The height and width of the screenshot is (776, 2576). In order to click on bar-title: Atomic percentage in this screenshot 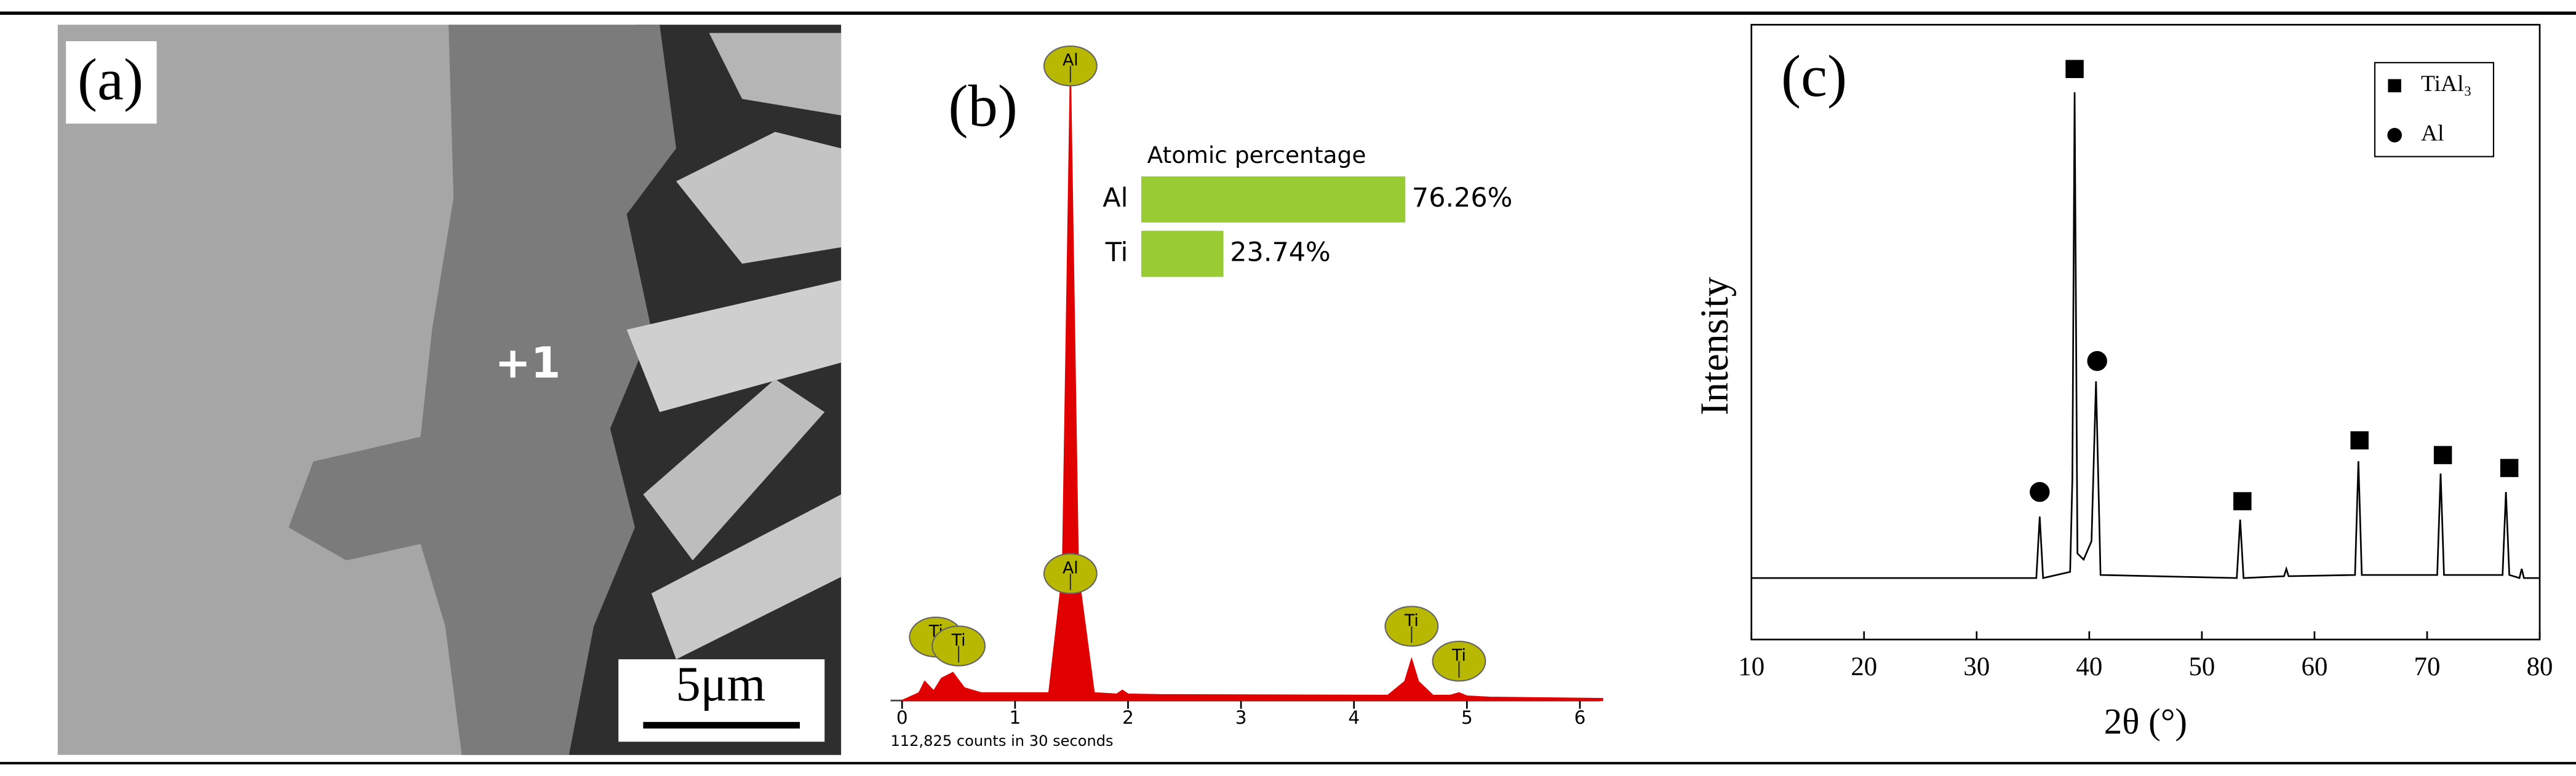, I will do `click(1256, 154)`.